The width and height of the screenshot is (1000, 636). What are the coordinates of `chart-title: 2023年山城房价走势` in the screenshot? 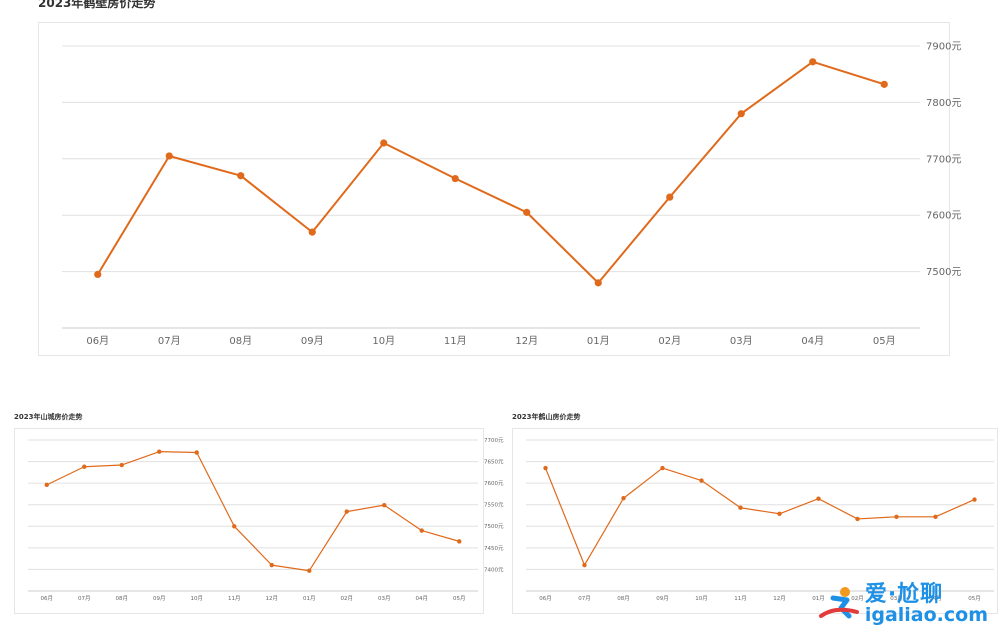 It's located at (48, 417).